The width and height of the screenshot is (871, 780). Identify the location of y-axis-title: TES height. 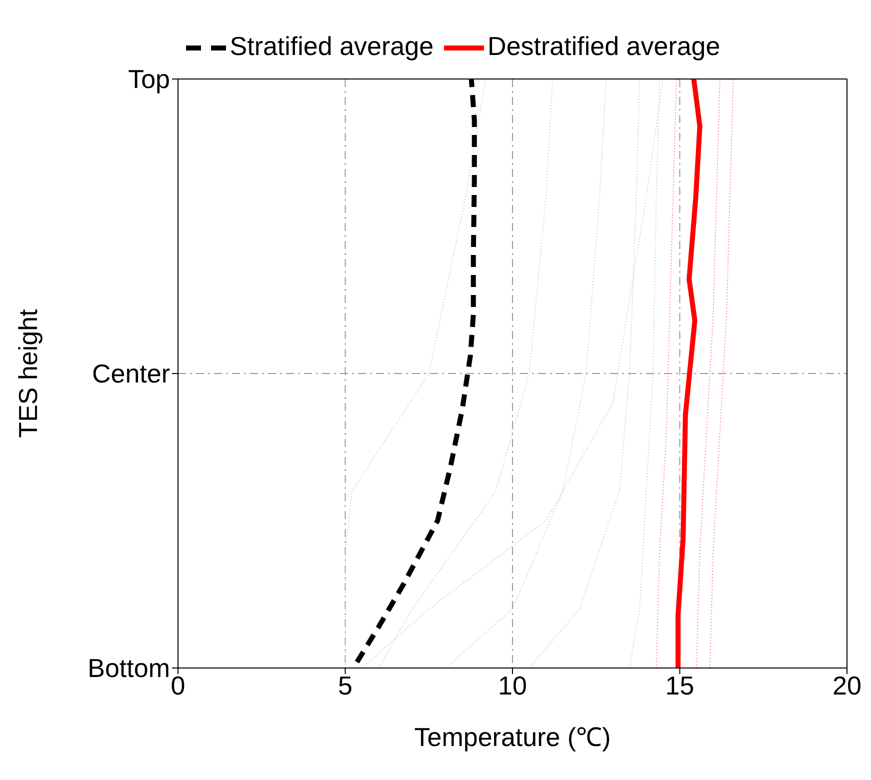
(28, 373).